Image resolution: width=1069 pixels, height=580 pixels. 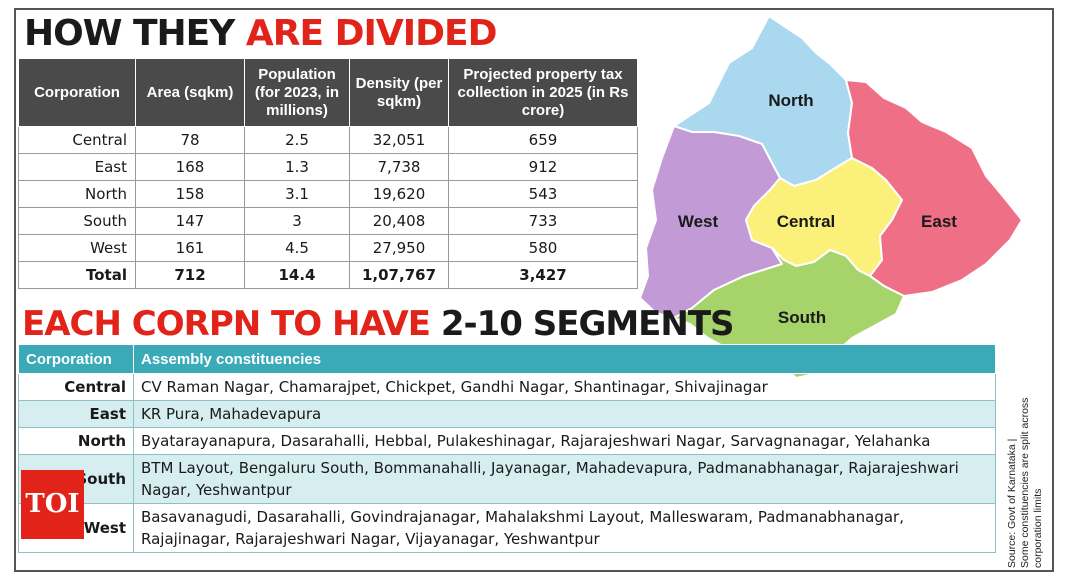 What do you see at coordinates (226, 324) in the screenshot?
I see `segments-title-part1: EACH CORPN TO HAVE` at bounding box center [226, 324].